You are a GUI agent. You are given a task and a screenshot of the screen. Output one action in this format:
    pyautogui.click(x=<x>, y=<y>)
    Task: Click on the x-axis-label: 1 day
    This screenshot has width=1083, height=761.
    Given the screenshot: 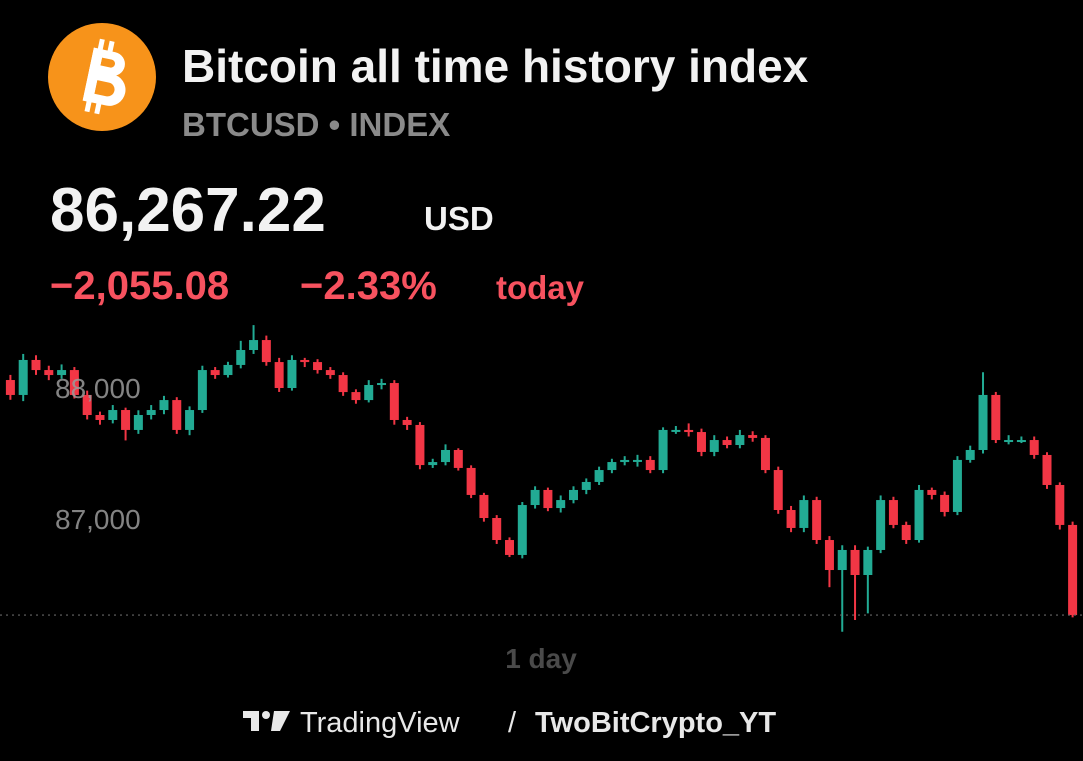 What is the action you would take?
    pyautogui.click(x=541, y=658)
    